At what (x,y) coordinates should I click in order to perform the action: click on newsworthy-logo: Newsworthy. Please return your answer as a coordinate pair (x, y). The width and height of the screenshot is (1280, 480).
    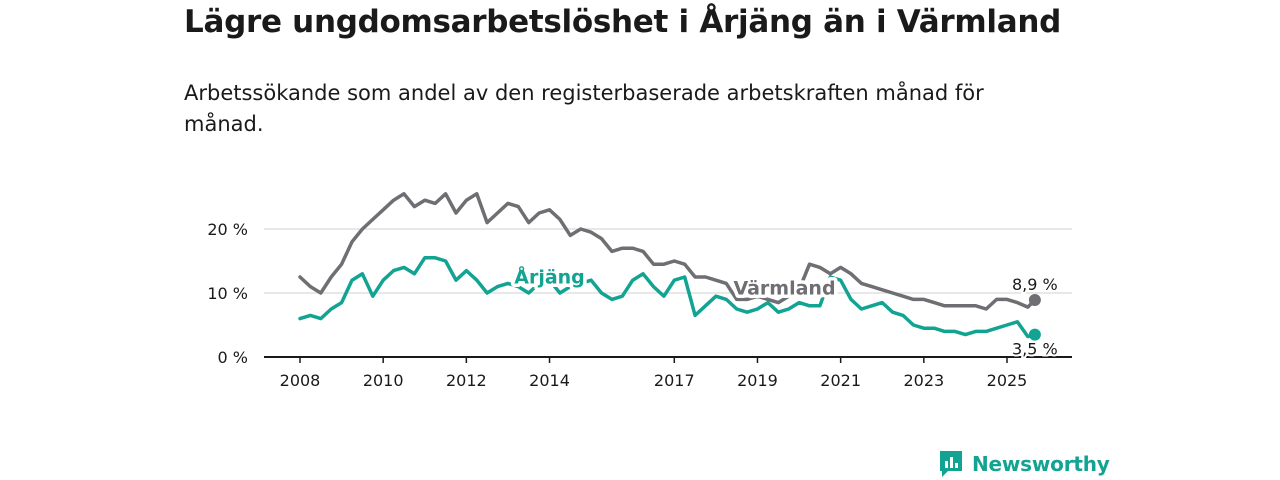
    Looking at the image, I should click on (1024, 464).